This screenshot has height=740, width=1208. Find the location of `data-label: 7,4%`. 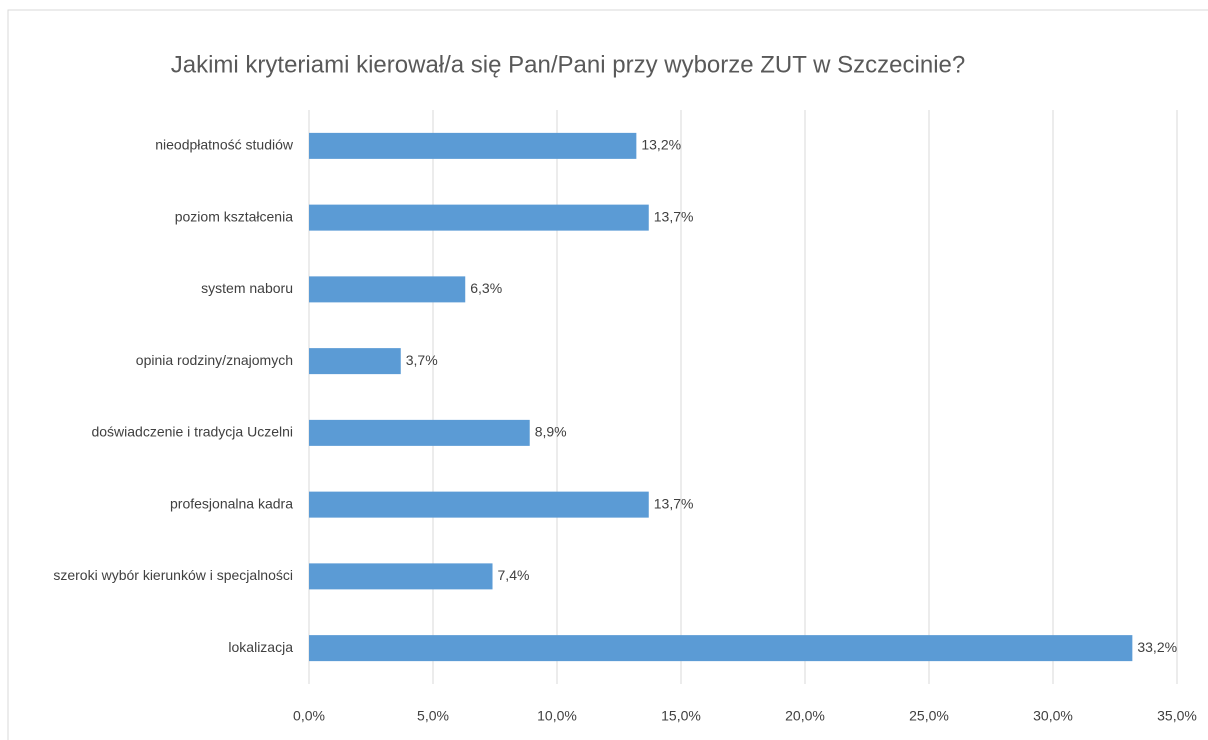

data-label: 7,4% is located at coordinates (514, 575).